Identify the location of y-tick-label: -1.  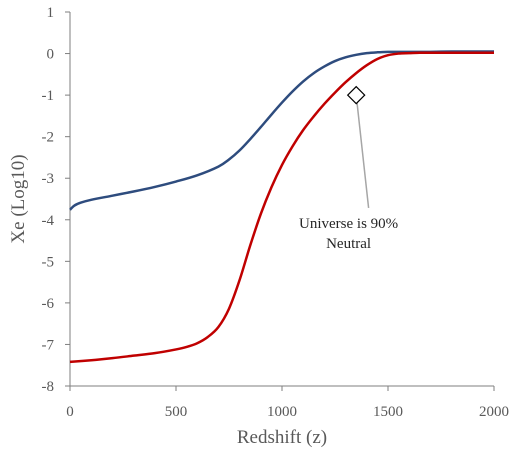
(48, 96).